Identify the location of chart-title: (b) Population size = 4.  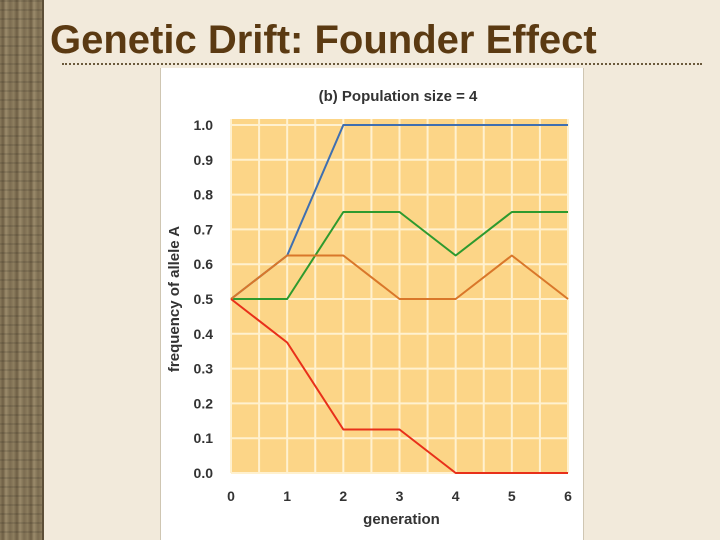
(398, 96).